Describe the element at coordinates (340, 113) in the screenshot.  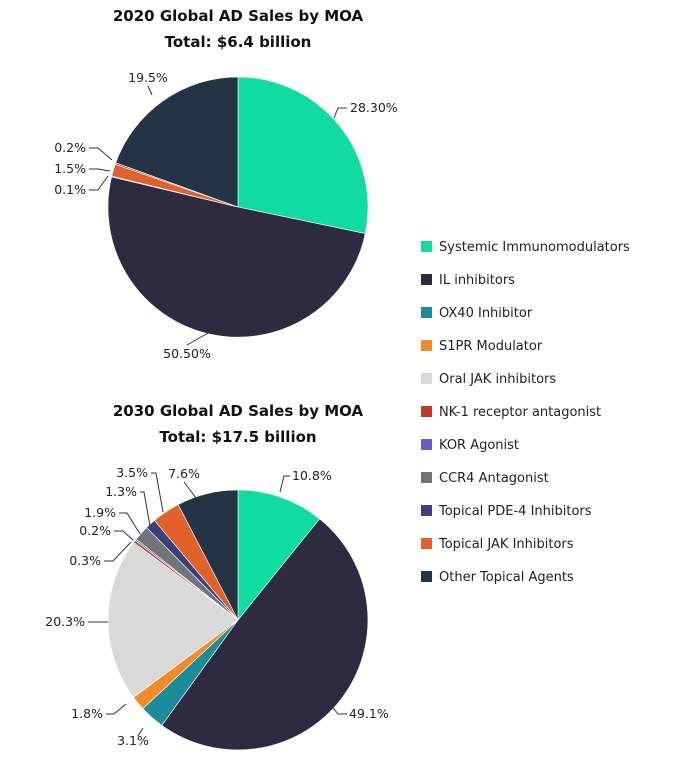
I see `pie2020-leader-systemic-immunomodulators` at that location.